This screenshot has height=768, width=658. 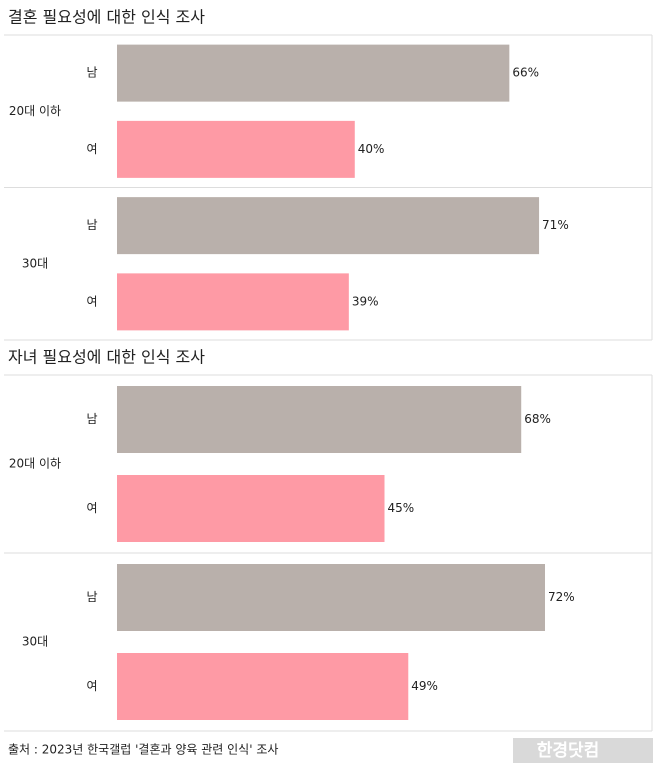 What do you see at coordinates (365, 301) in the screenshot?
I see `value-label: 39%` at bounding box center [365, 301].